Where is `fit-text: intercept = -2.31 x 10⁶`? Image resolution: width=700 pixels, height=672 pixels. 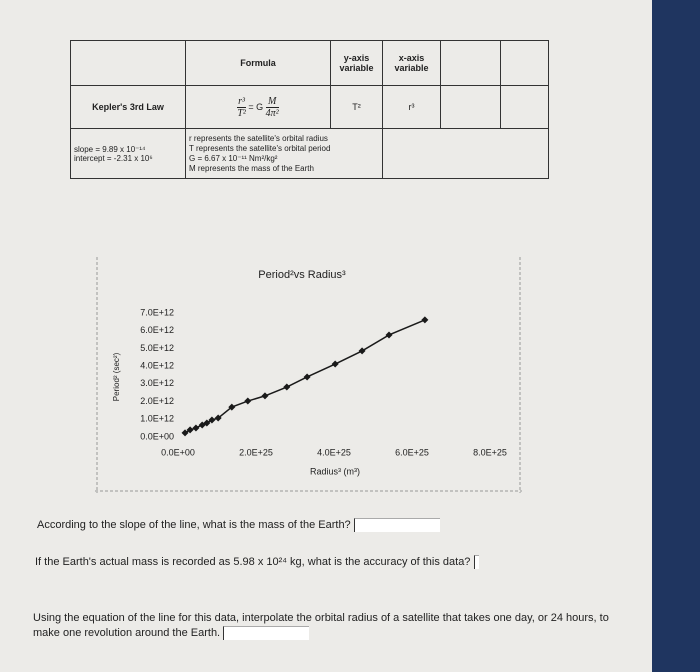
fit-text: intercept = -2.31 x 10⁶ is located at coordinates (113, 158).